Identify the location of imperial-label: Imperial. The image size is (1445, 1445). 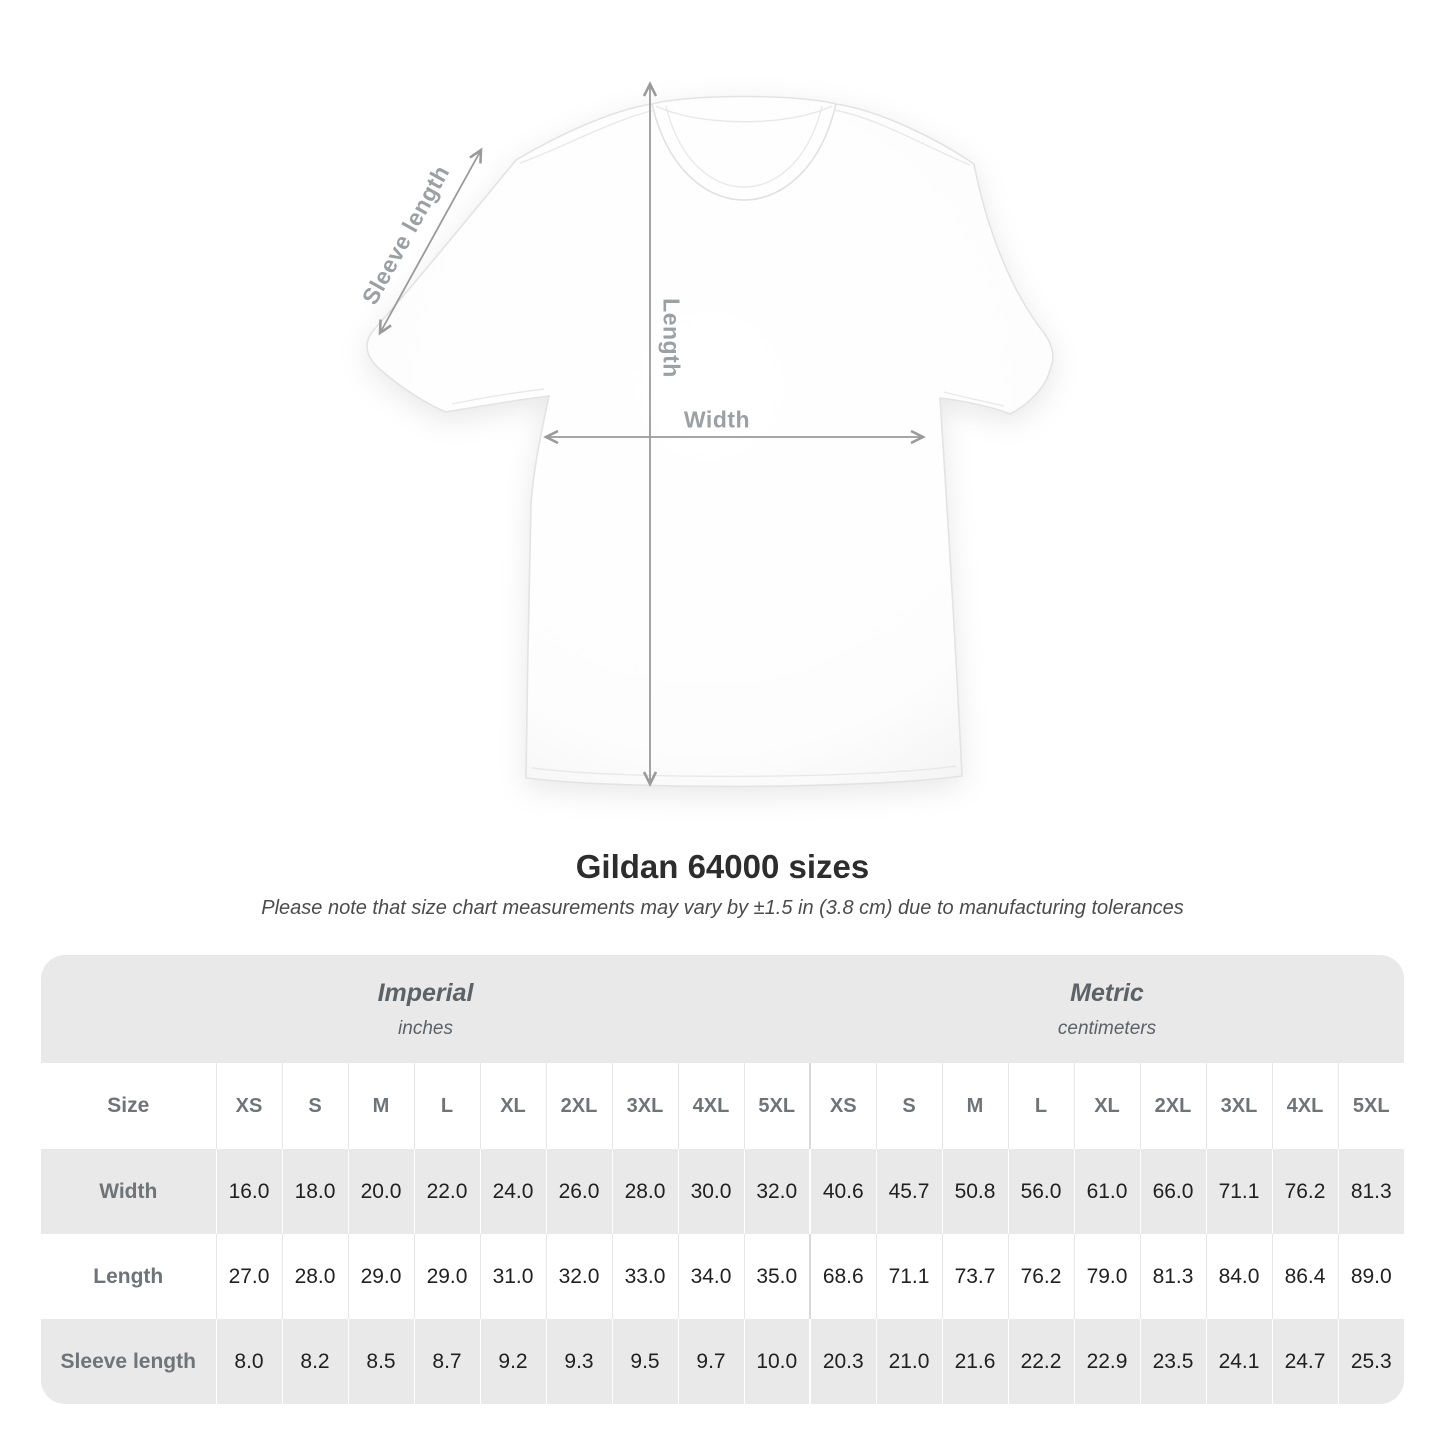
(425, 992).